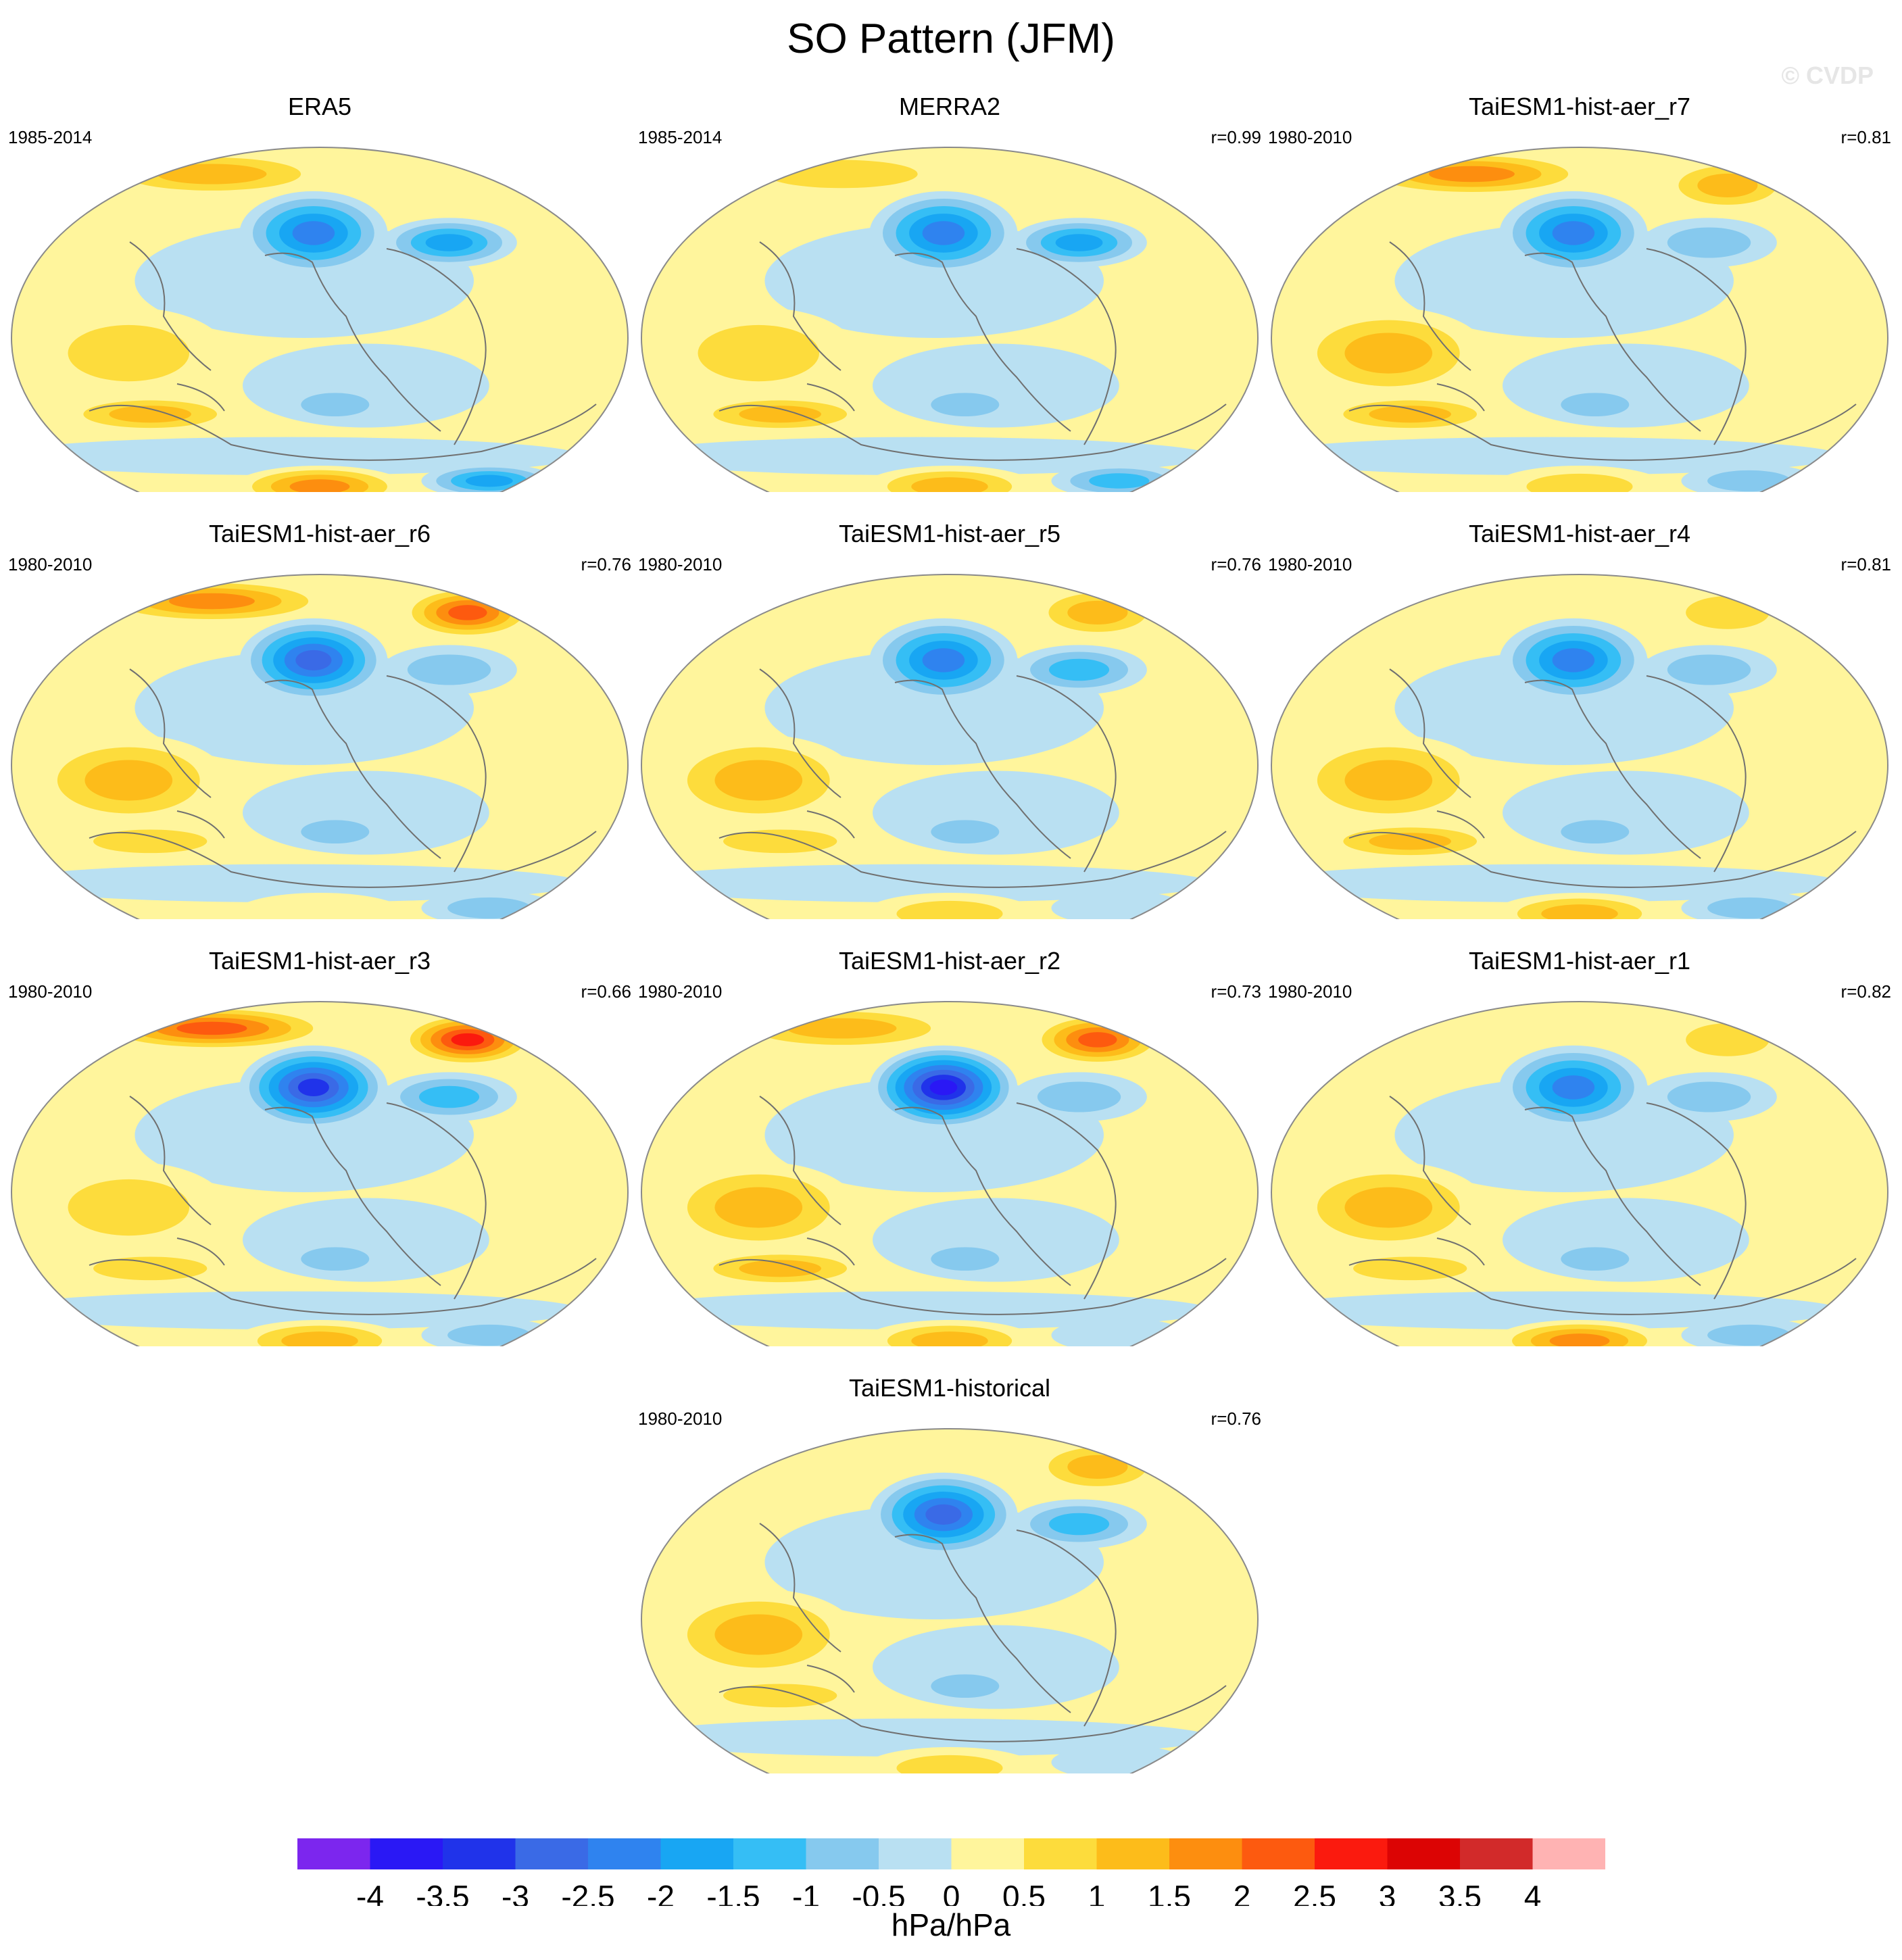  I want to click on panel-correlation: r=0.73, so click(1236, 991).